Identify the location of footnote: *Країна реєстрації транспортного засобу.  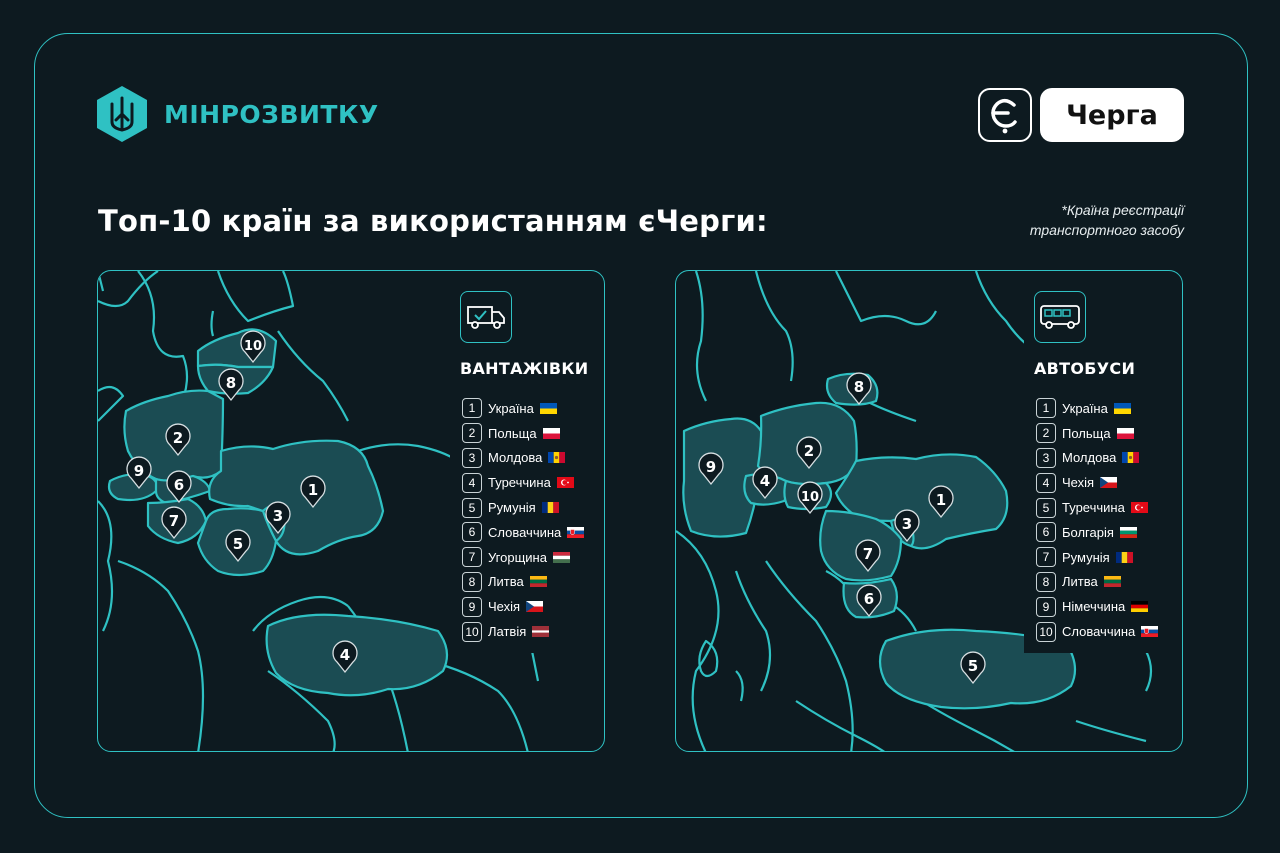
(1107, 220).